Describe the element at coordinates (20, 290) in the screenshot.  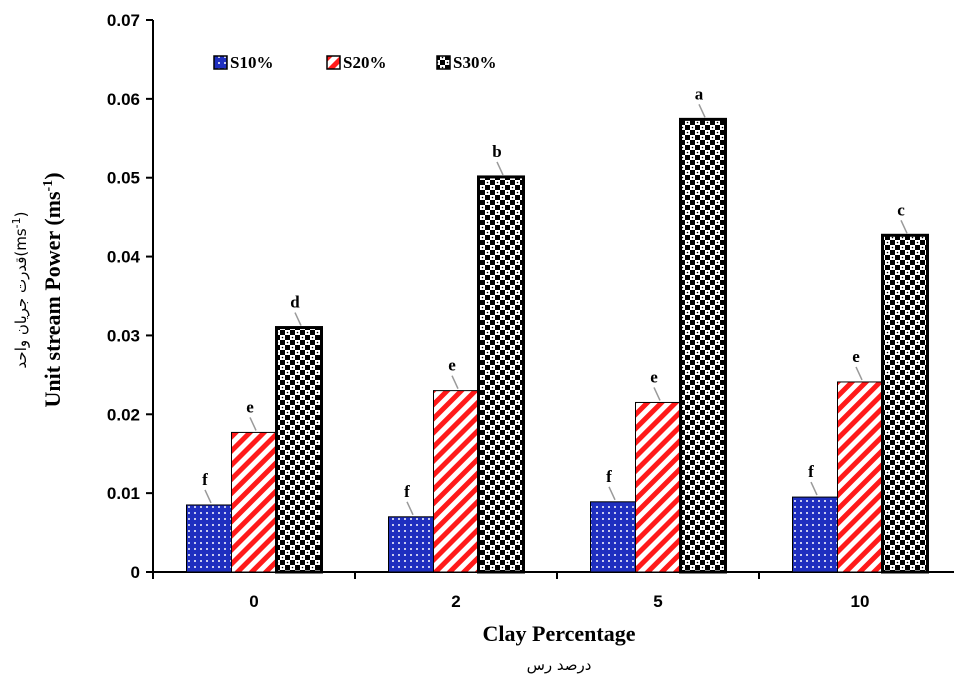
I see `y-axis-subtitle: قدرت جریان واحد(ms-1)` at that location.